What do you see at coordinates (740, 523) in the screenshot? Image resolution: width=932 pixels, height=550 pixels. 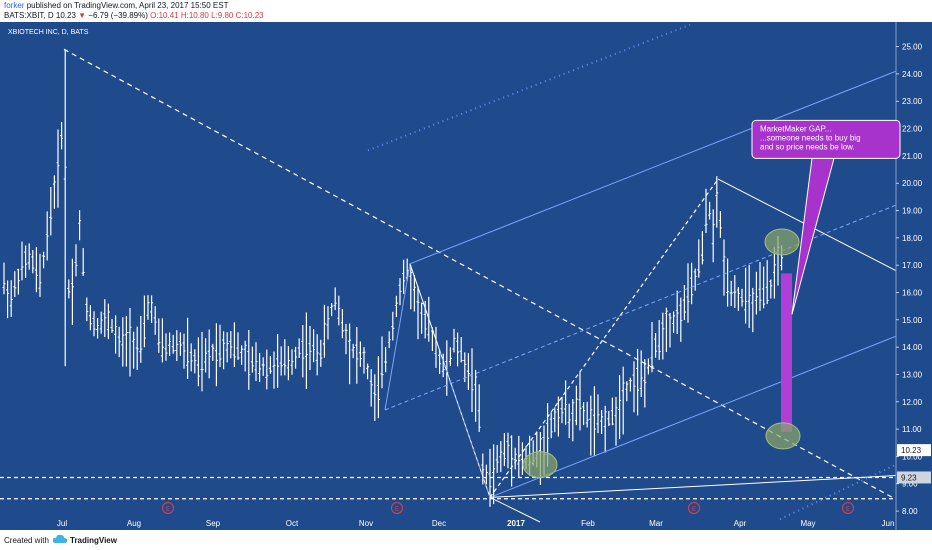 I see `x-tick-label: Apr` at bounding box center [740, 523].